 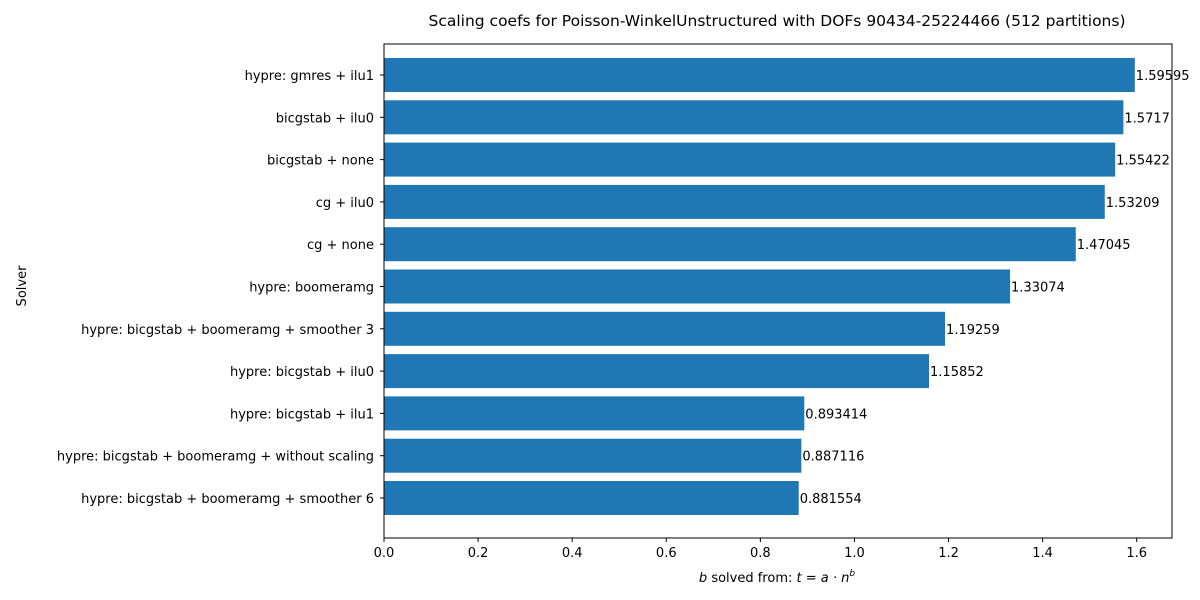 I want to click on x-axis-label-text: solved from:, so click(x=751, y=578).